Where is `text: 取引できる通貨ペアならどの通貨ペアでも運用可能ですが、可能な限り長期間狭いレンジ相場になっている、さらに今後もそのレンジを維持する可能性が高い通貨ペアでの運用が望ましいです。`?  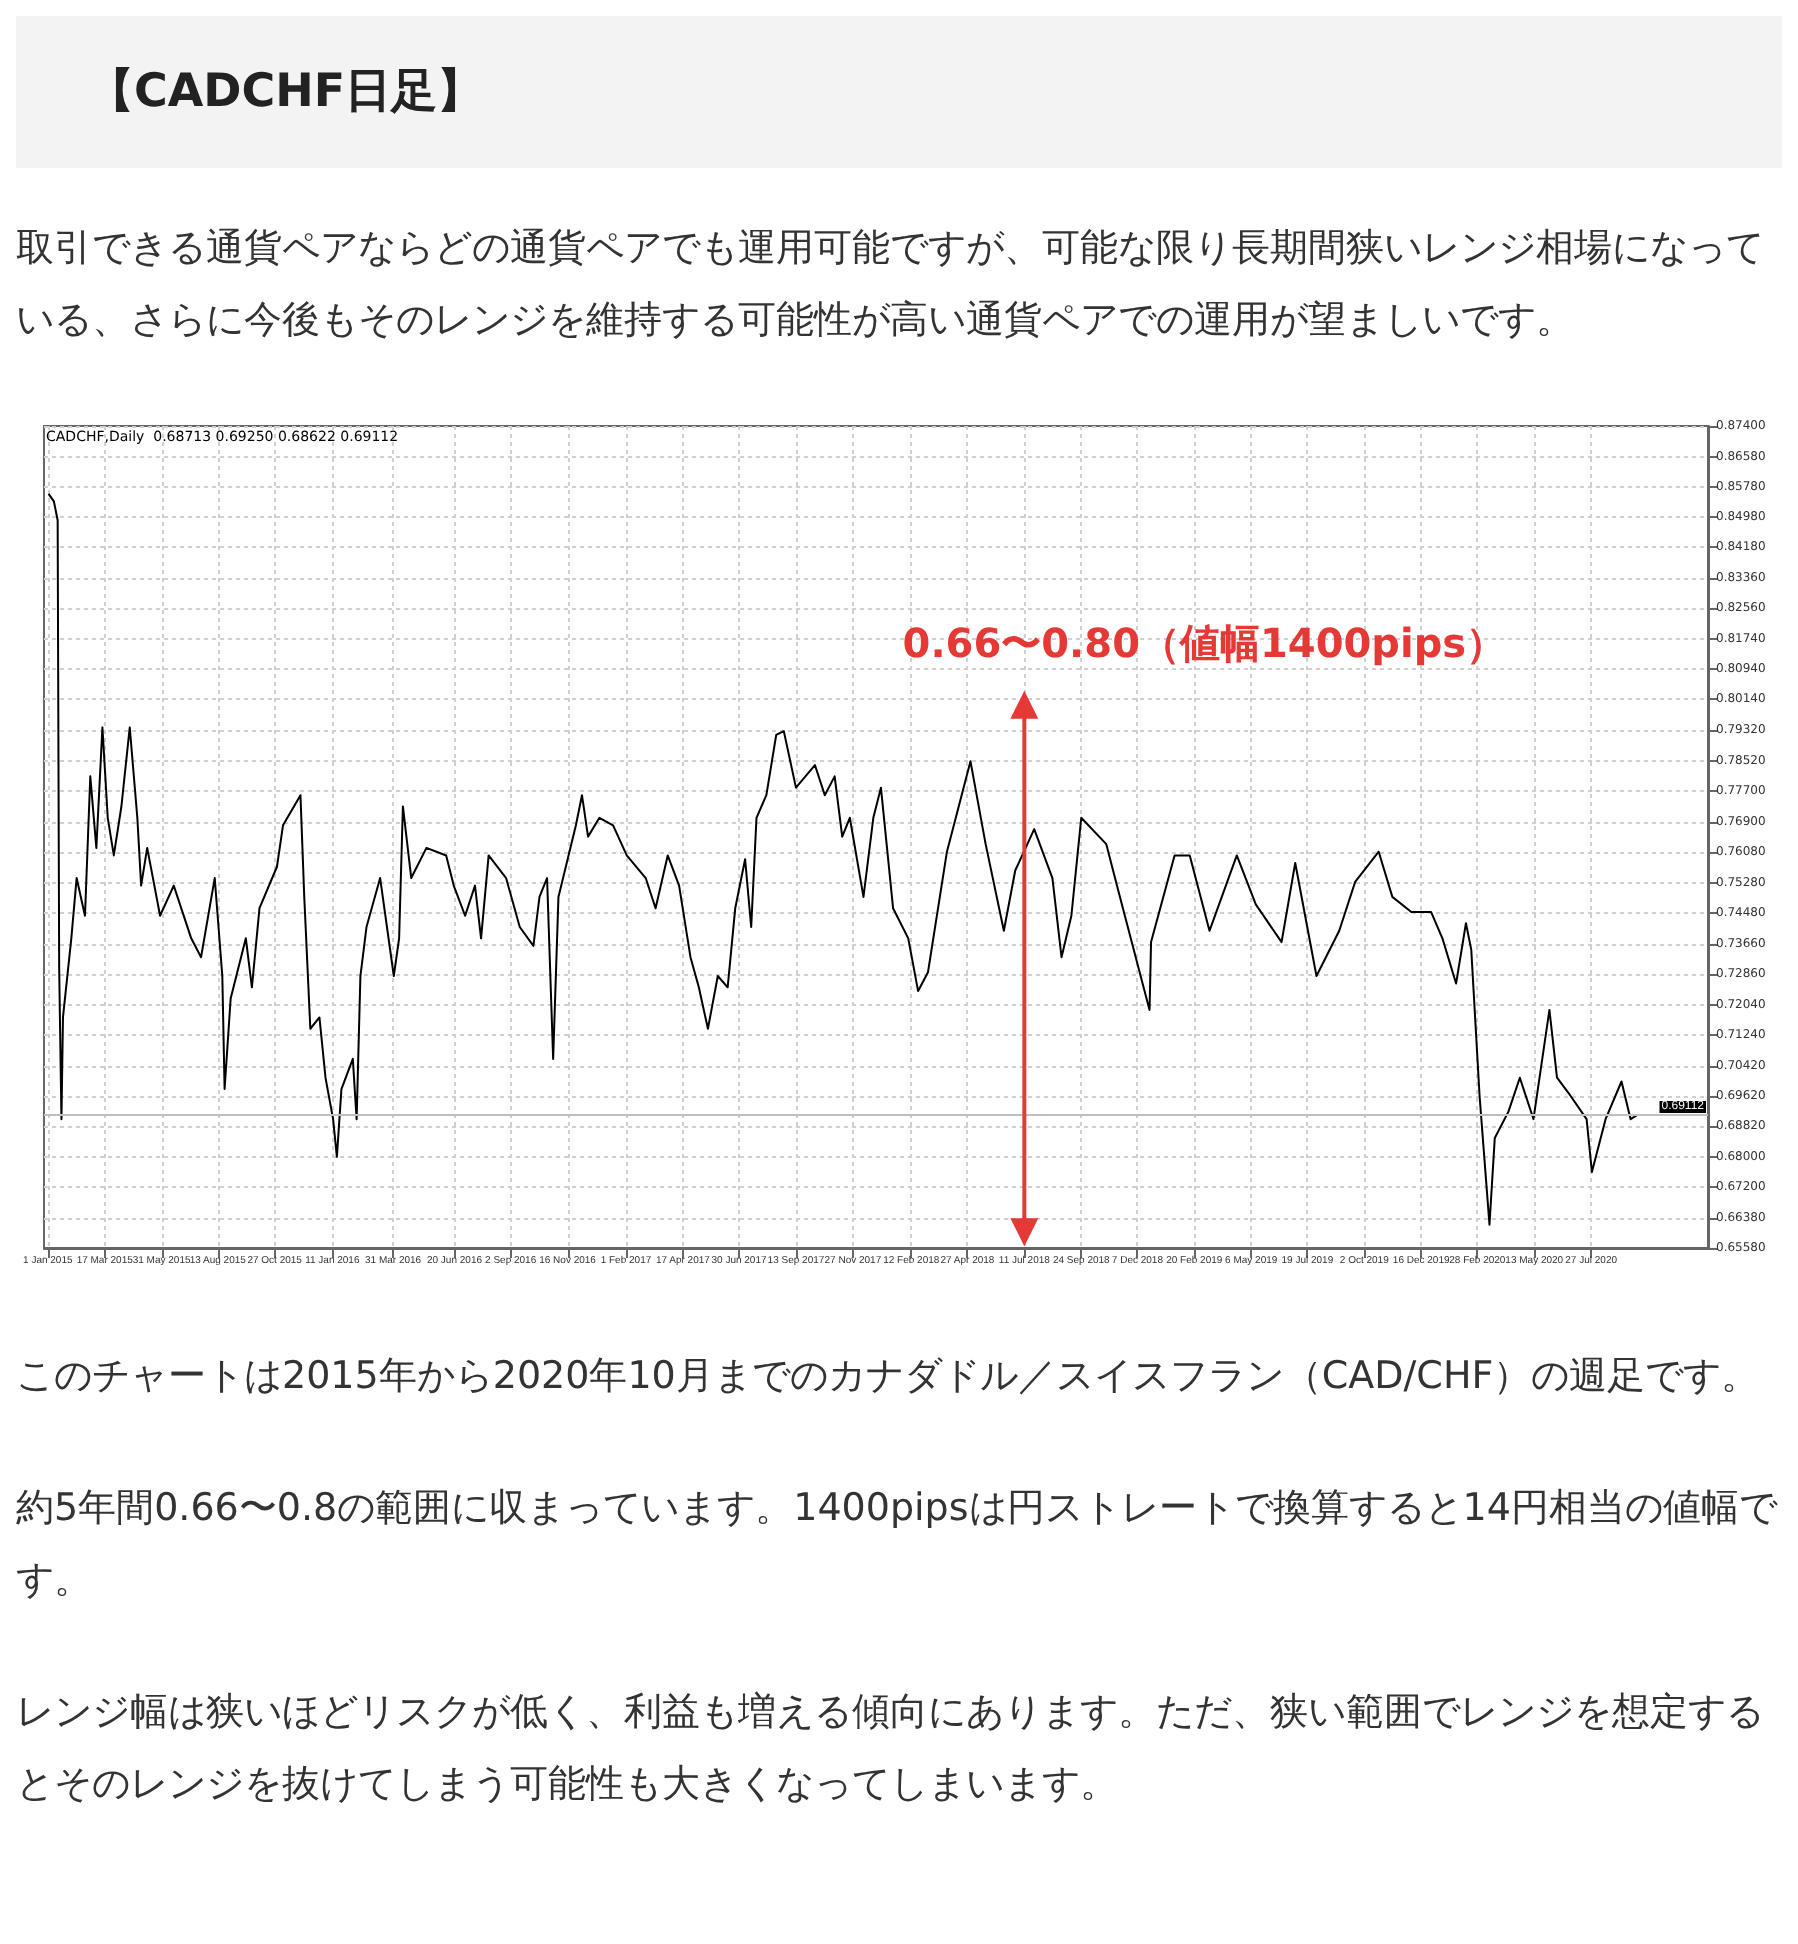 text: 取引できる通貨ペアならどの通貨ペアでも運用可能ですが、可能な限り長期間狭いレンジ相場になっている、さらに今後もそのレンジを維持する可能性が高い通貨ペアでの運用が望ましいです。 is located at coordinates (891, 285).